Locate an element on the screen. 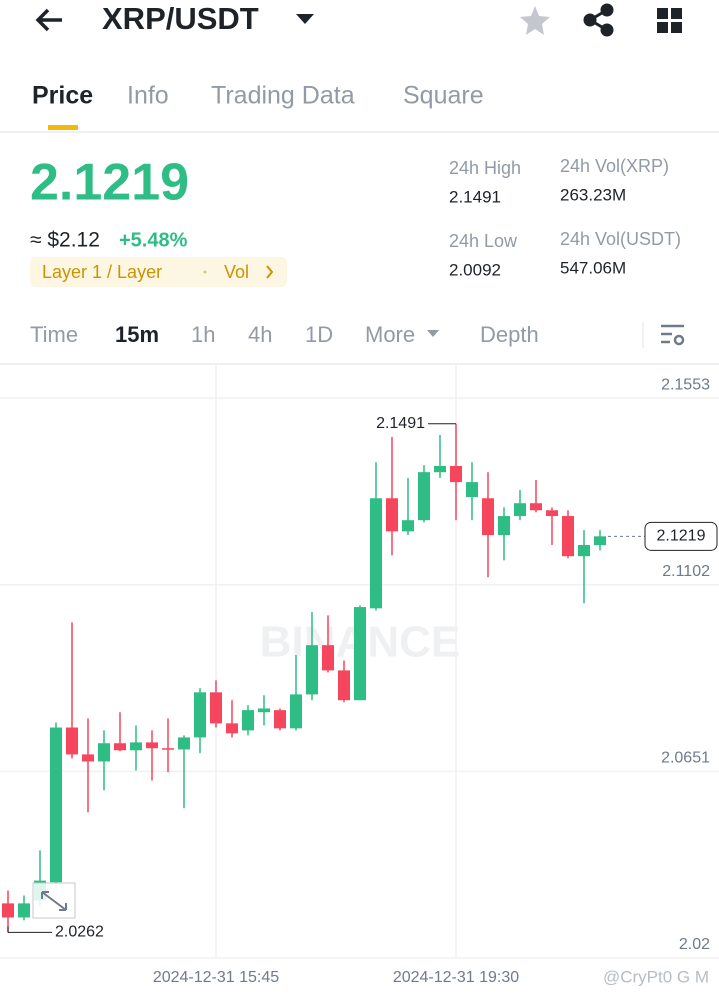 The image size is (719, 1000). tab-indicator is located at coordinates (63, 127).